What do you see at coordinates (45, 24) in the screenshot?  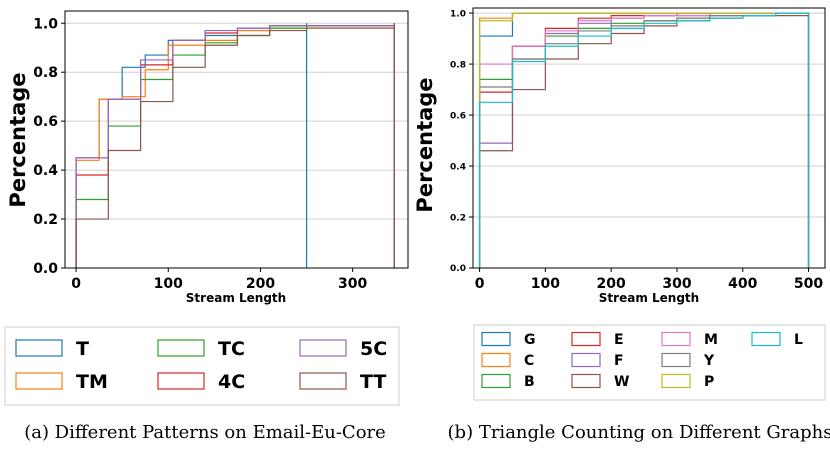 I see `panel-a-y-tick-label: 1.0` at bounding box center [45, 24].